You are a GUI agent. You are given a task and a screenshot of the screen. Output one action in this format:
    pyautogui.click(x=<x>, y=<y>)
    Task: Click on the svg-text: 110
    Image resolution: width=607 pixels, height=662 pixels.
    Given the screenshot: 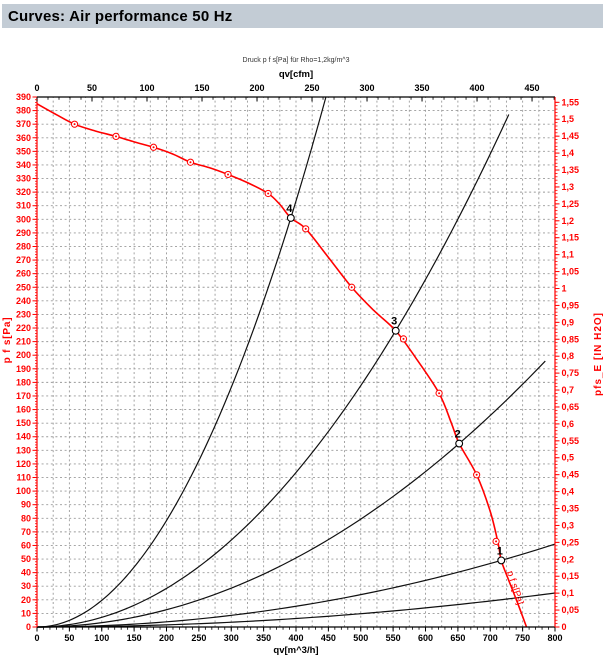 What is the action you would take?
    pyautogui.click(x=23, y=478)
    